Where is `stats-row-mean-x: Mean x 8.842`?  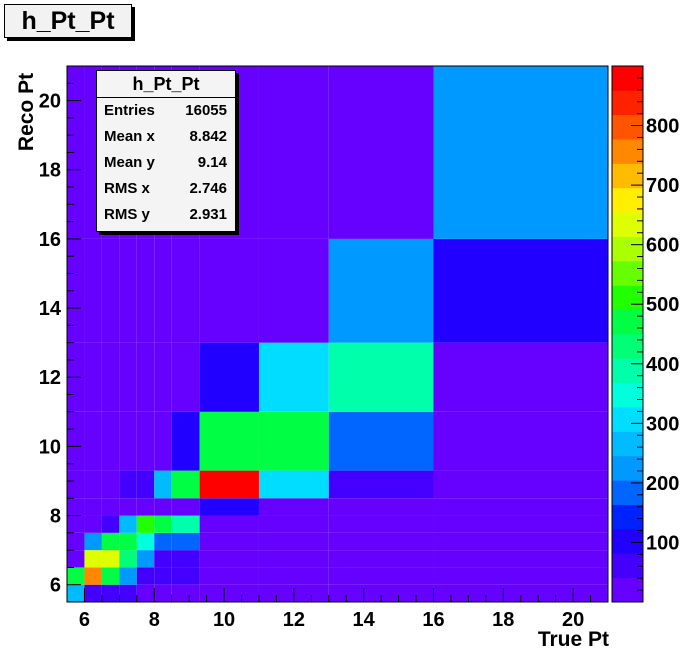
stats-row-mean-x: Mean x 8.842 is located at coordinates (166, 137).